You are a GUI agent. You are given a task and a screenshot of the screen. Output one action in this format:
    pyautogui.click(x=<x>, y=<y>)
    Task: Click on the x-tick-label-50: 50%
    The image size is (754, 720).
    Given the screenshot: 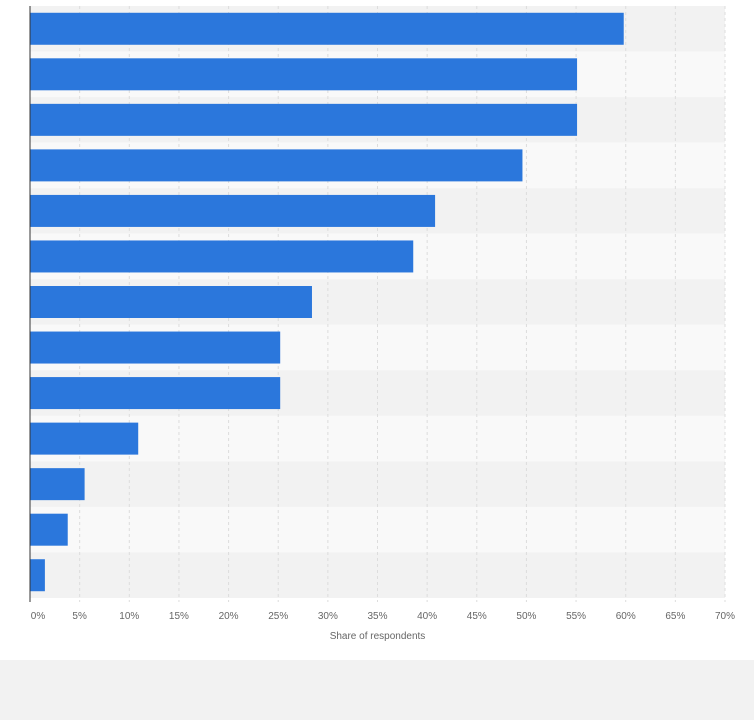 What is the action you would take?
    pyautogui.click(x=526, y=616)
    